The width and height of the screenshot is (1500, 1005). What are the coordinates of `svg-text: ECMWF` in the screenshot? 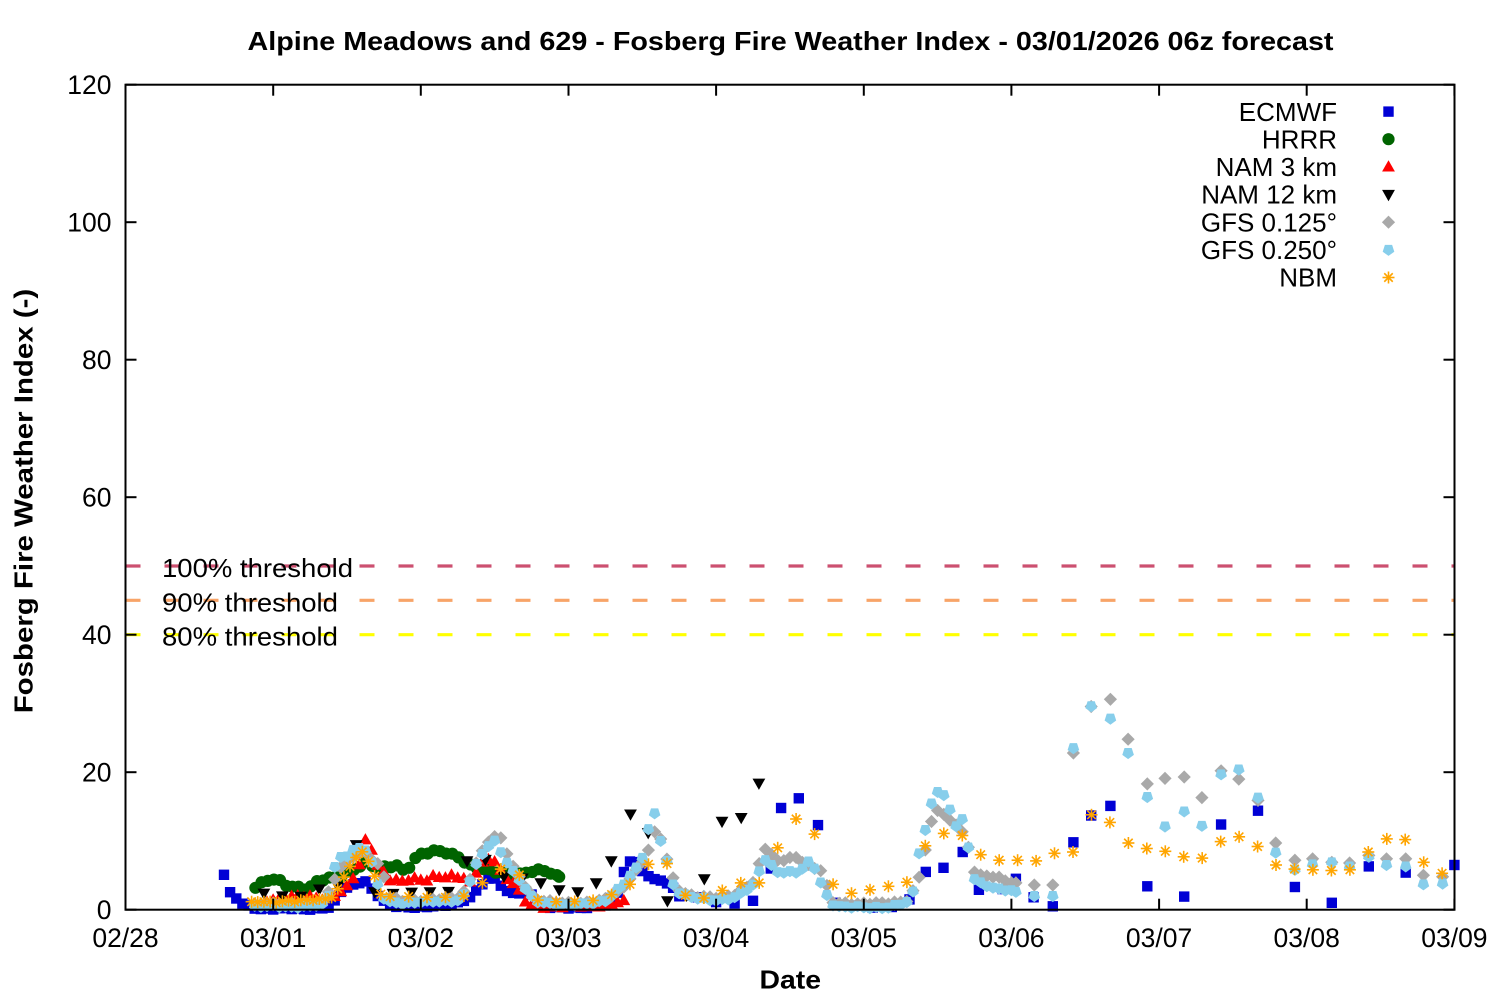 It's located at (1288, 112).